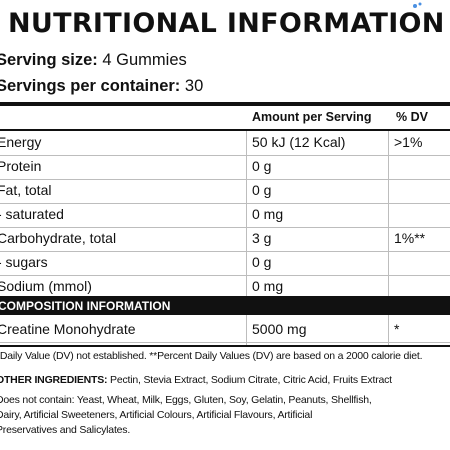  Describe the element at coordinates (412, 117) in the screenshot. I see `header-dv: % DV` at that location.